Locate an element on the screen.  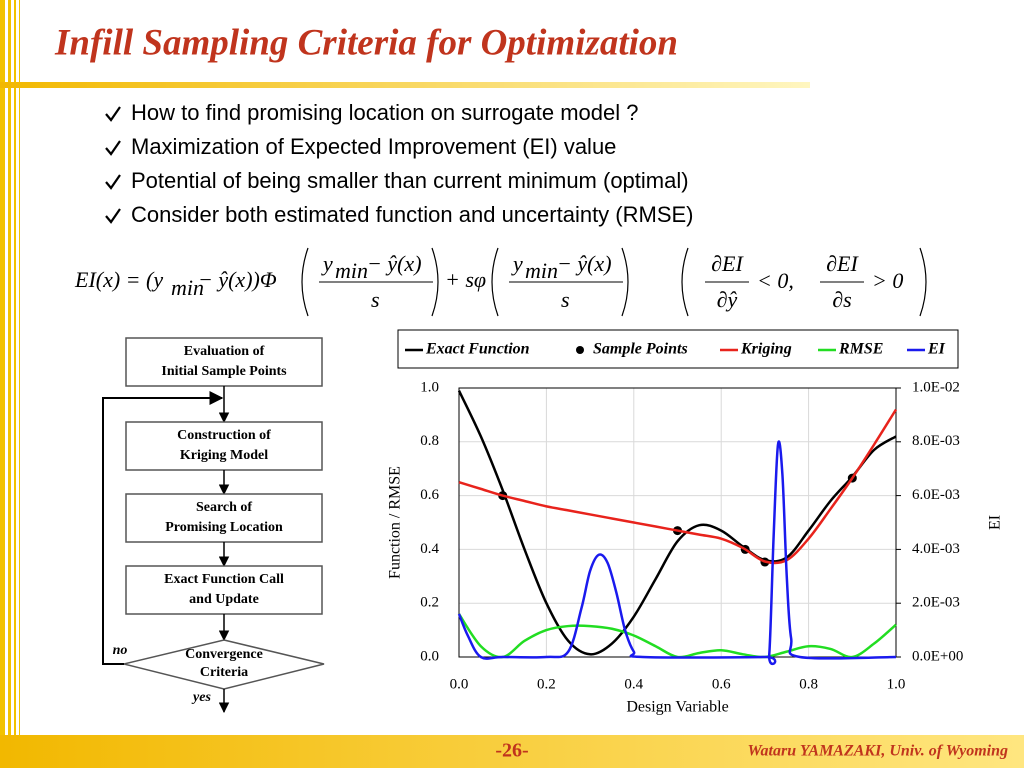
x-tick-label: 0.0 is located at coordinates (459, 684).